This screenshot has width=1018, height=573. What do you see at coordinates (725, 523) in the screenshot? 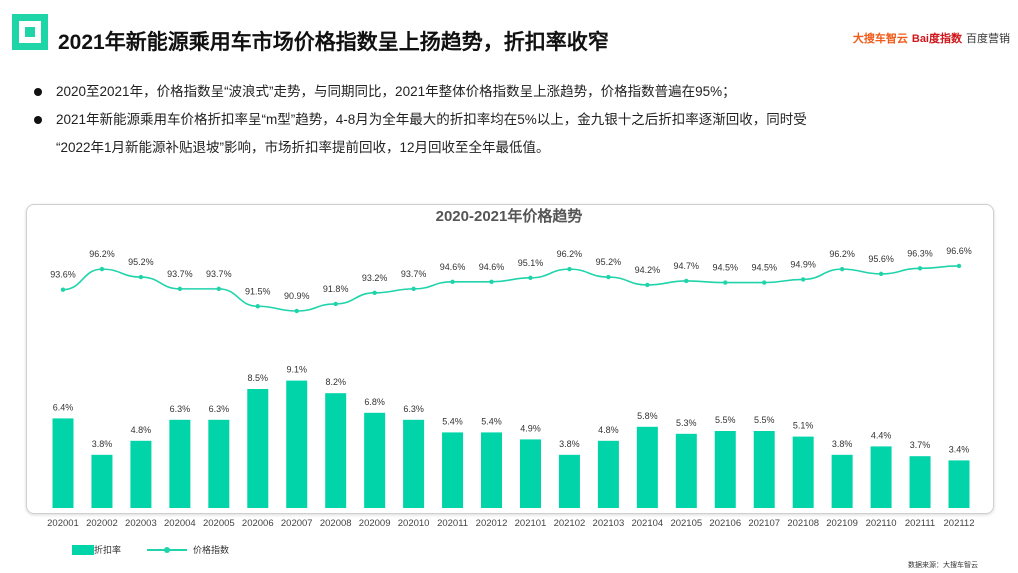
I see `x-tick-label: 202106` at bounding box center [725, 523].